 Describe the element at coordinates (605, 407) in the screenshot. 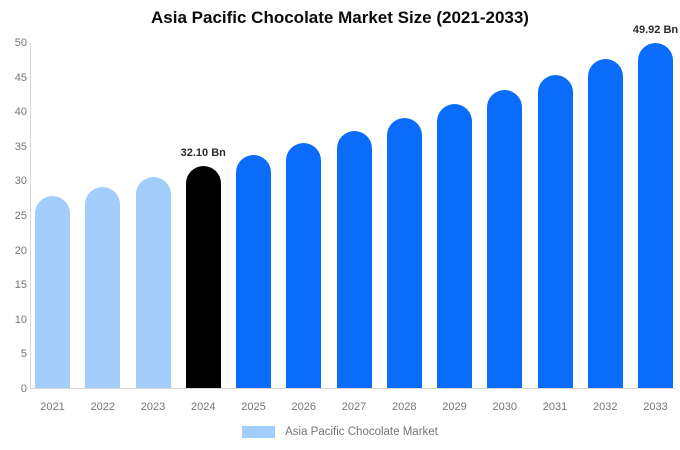

I see `x-tick-label-2032: 2032` at that location.